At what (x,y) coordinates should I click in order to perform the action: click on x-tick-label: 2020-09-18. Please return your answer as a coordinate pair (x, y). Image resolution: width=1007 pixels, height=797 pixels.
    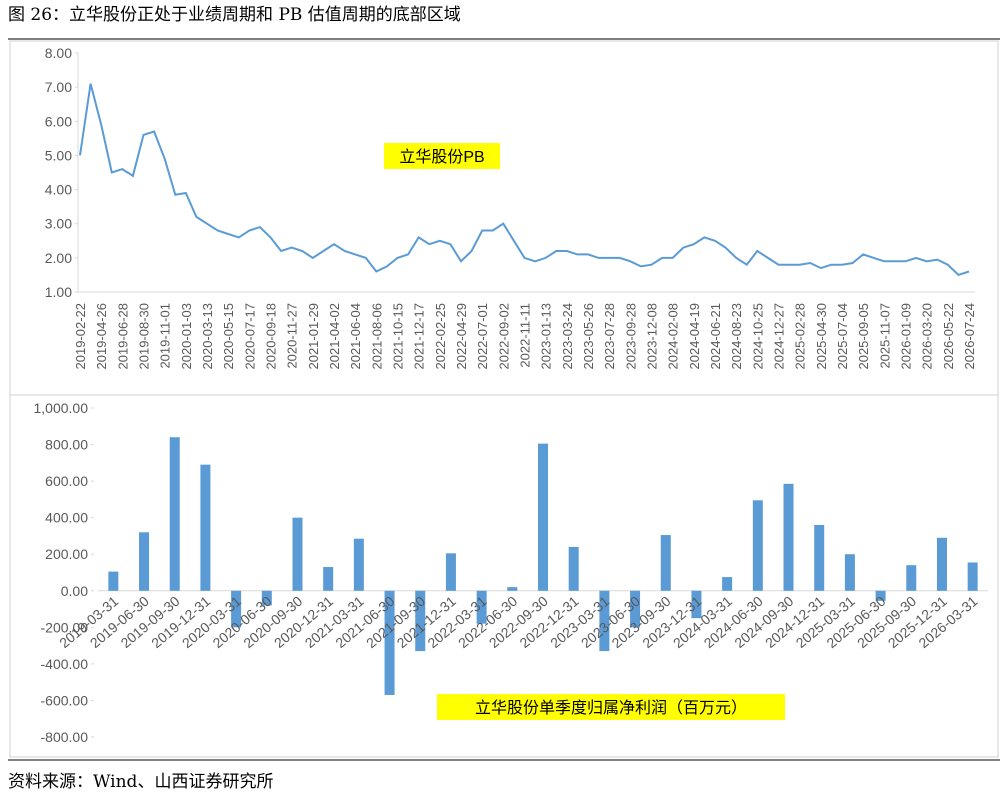
    Looking at the image, I should click on (271, 336).